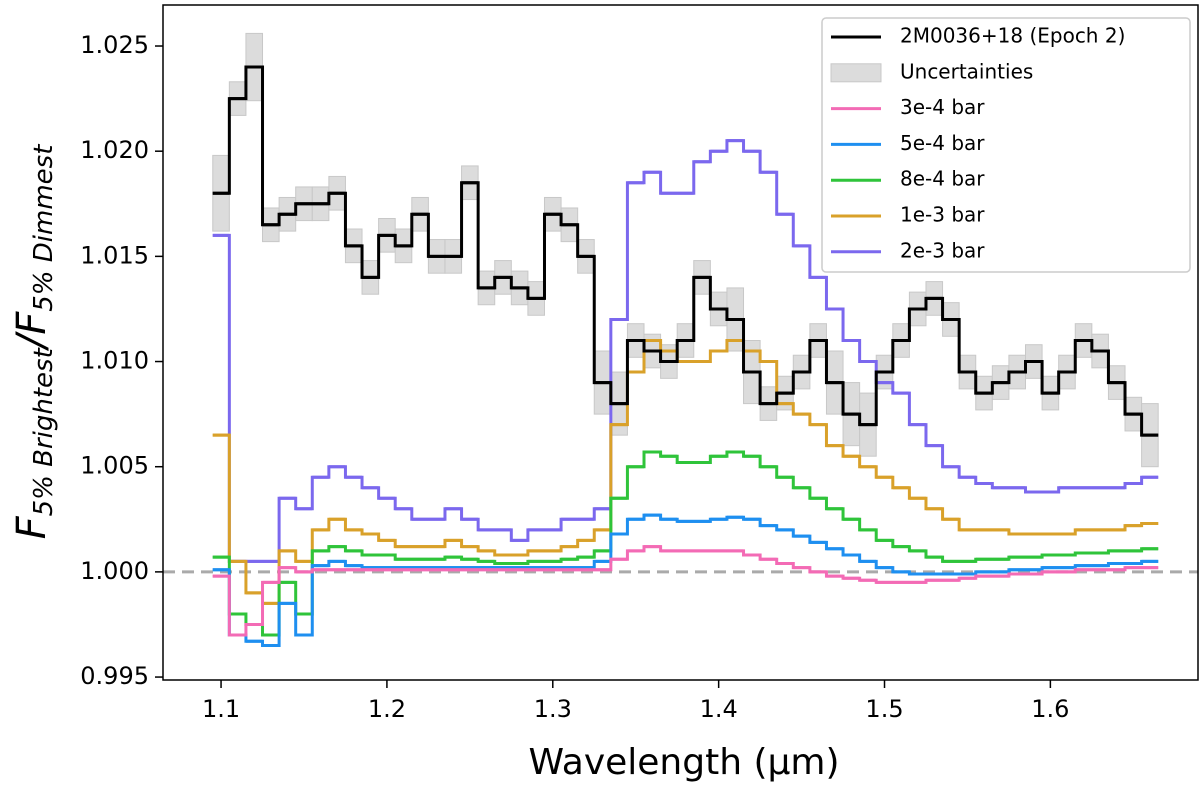  I want to click on legend-label: 1e-3 bar, so click(942, 215).